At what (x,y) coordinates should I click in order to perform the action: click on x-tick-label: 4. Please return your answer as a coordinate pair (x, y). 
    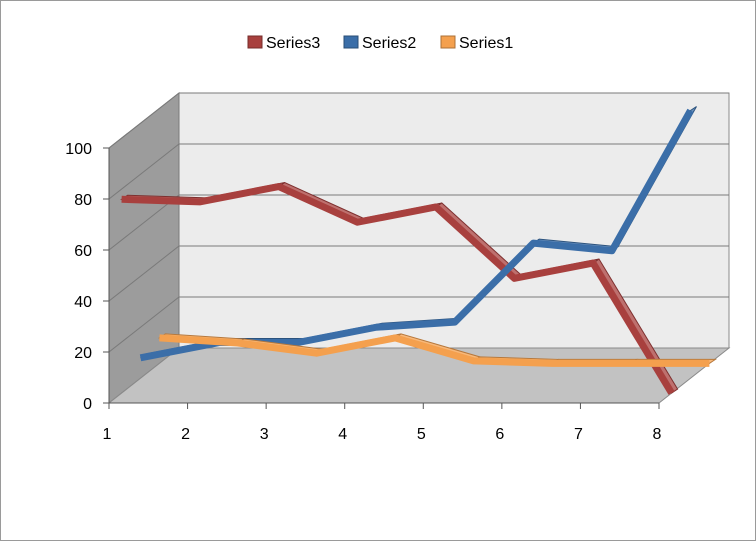
    Looking at the image, I should click on (342, 434).